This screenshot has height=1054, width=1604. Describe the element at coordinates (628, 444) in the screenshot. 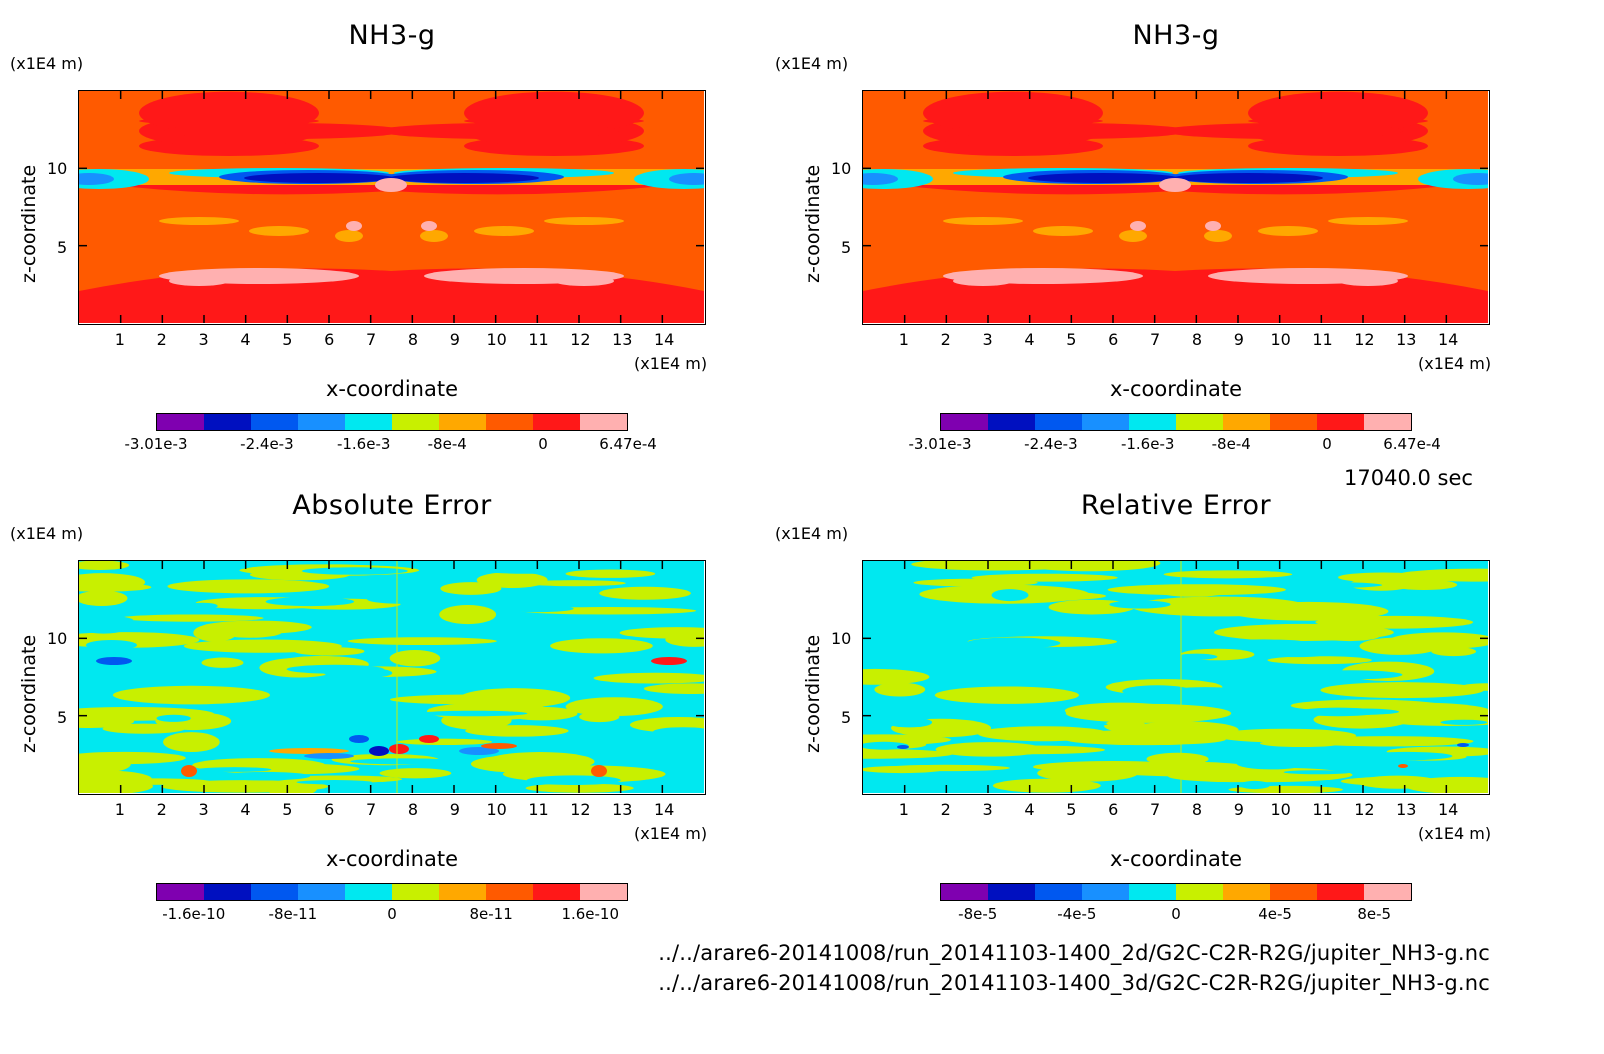

I see `colorbar-label: 6.47e-4` at that location.